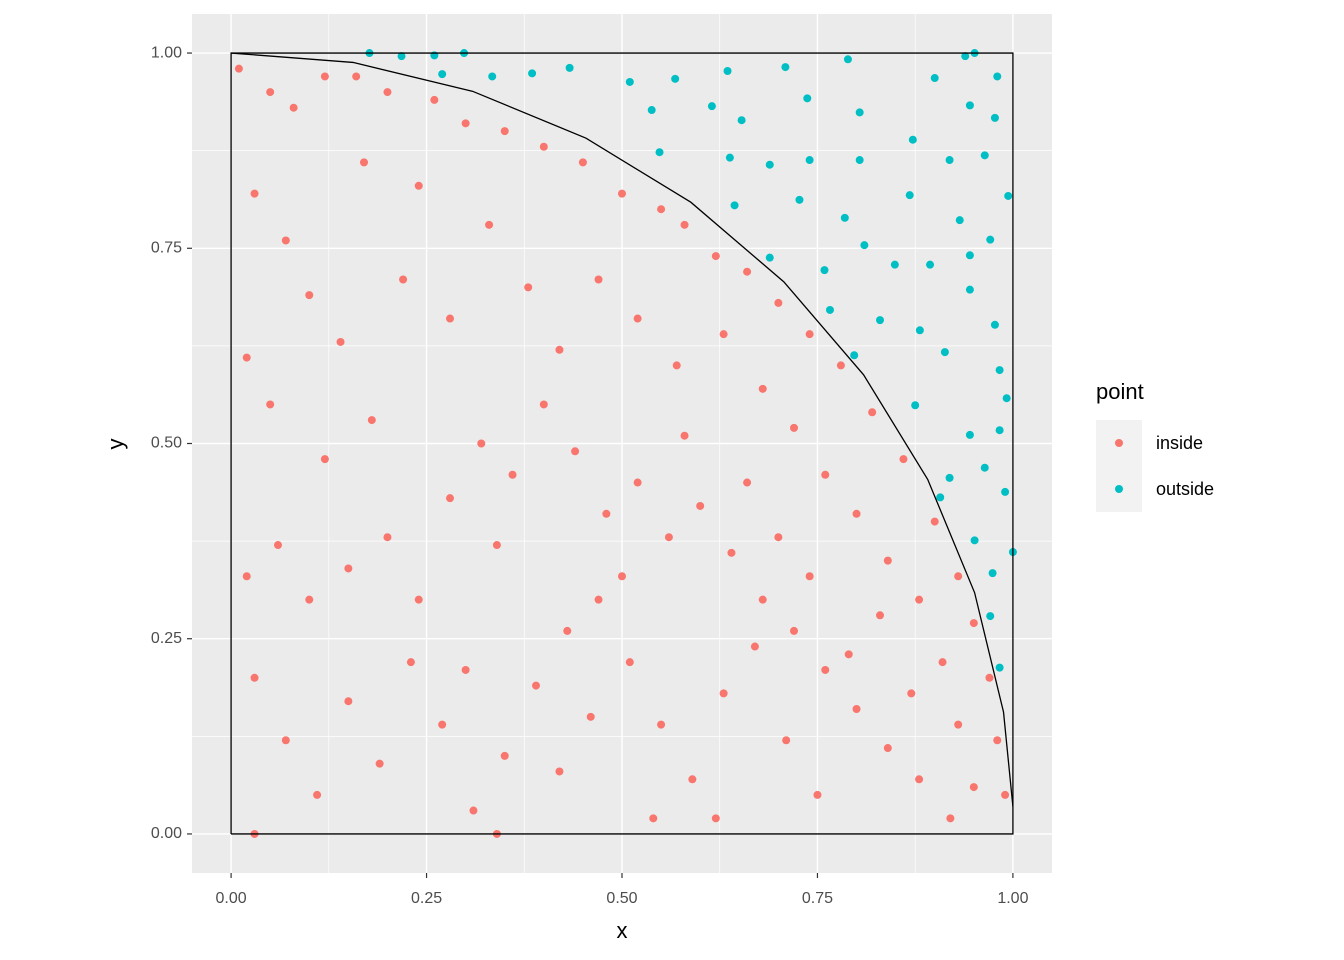  Describe the element at coordinates (1155, 445) in the screenshot. I see `legend: point inside outside` at that location.